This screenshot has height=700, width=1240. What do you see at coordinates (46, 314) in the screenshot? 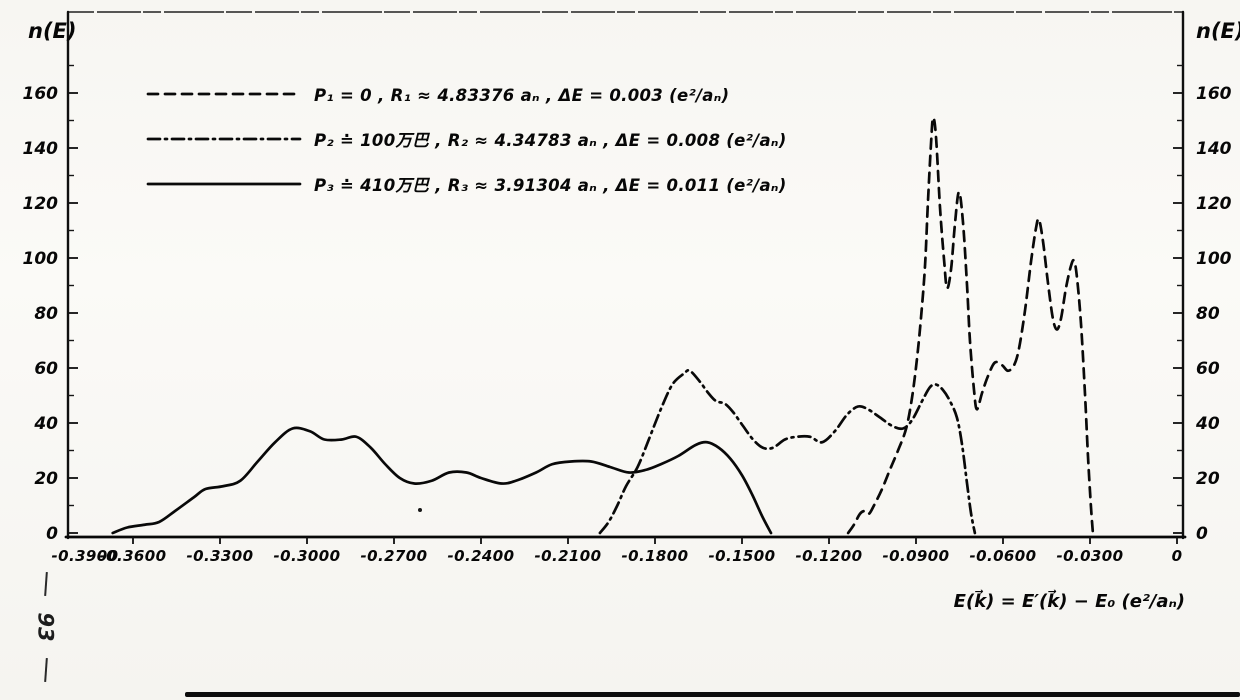
I see `y-tick-label-left: 80` at bounding box center [46, 314].